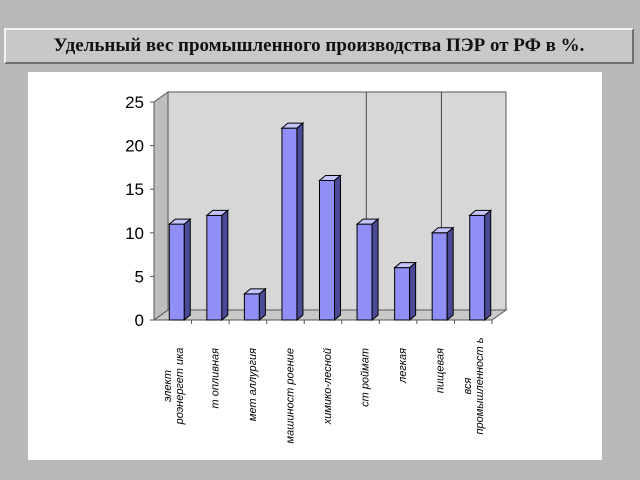 This screenshot has height=480, width=640. I want to click on x-tick-label: всяпромышленност ь, so click(474, 385).